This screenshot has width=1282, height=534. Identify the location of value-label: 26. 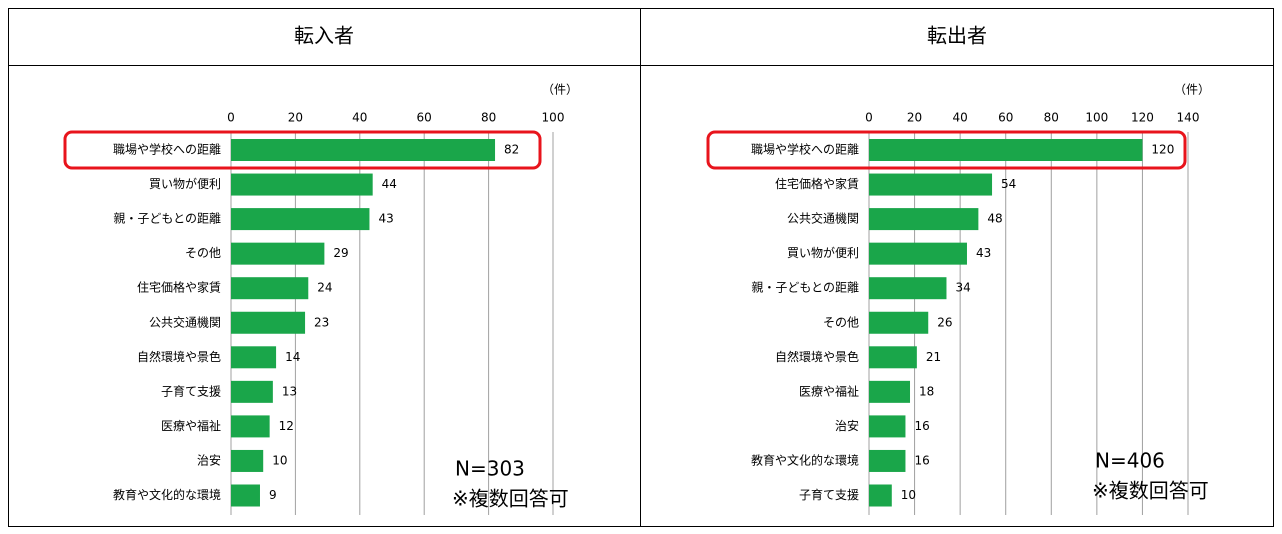
(944, 322).